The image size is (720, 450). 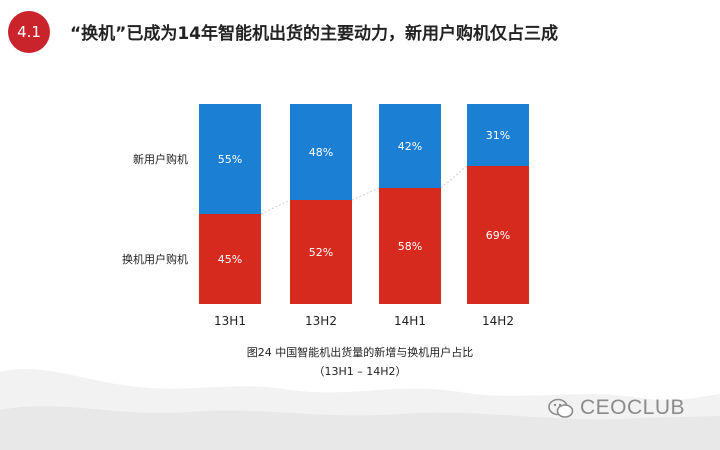 What do you see at coordinates (498, 321) in the screenshot?
I see `x-tick-label: 14H2` at bounding box center [498, 321].